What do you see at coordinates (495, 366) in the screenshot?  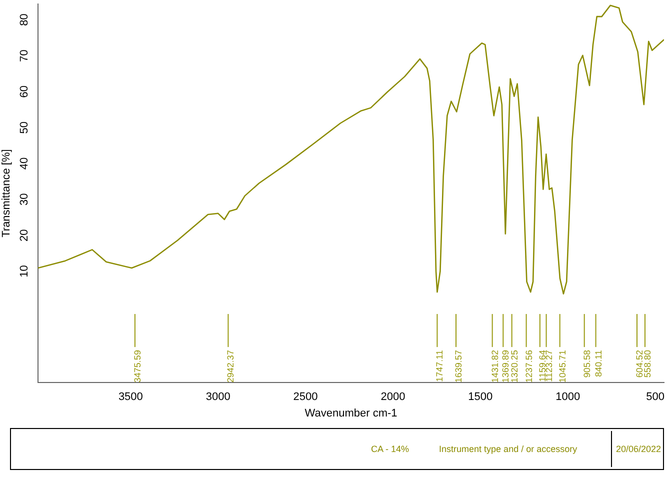 I see `ref-line-label: 1431.82` at bounding box center [495, 366].